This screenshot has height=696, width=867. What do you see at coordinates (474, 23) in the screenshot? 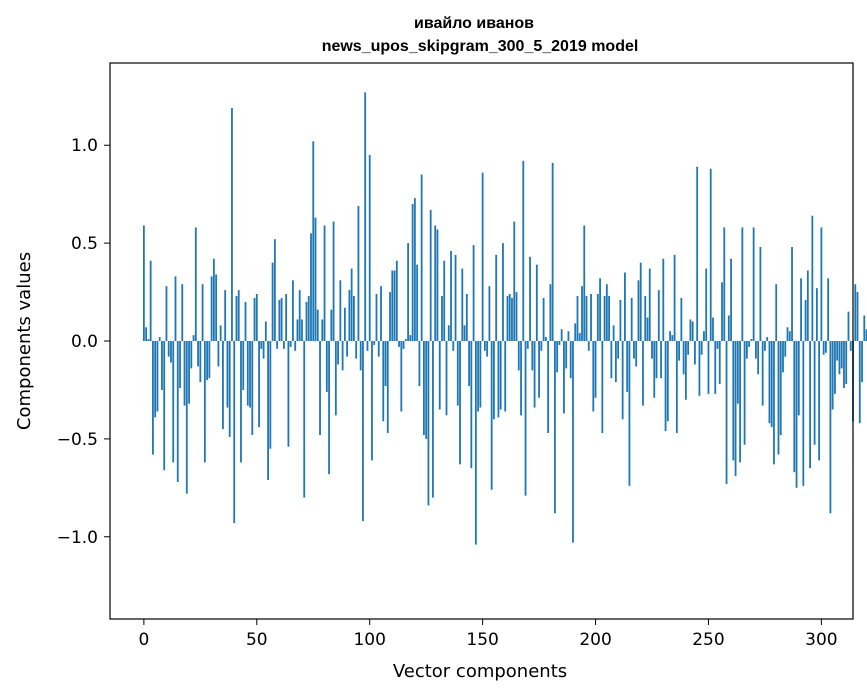
I see `chart-title: ивайло иванов` at bounding box center [474, 23].